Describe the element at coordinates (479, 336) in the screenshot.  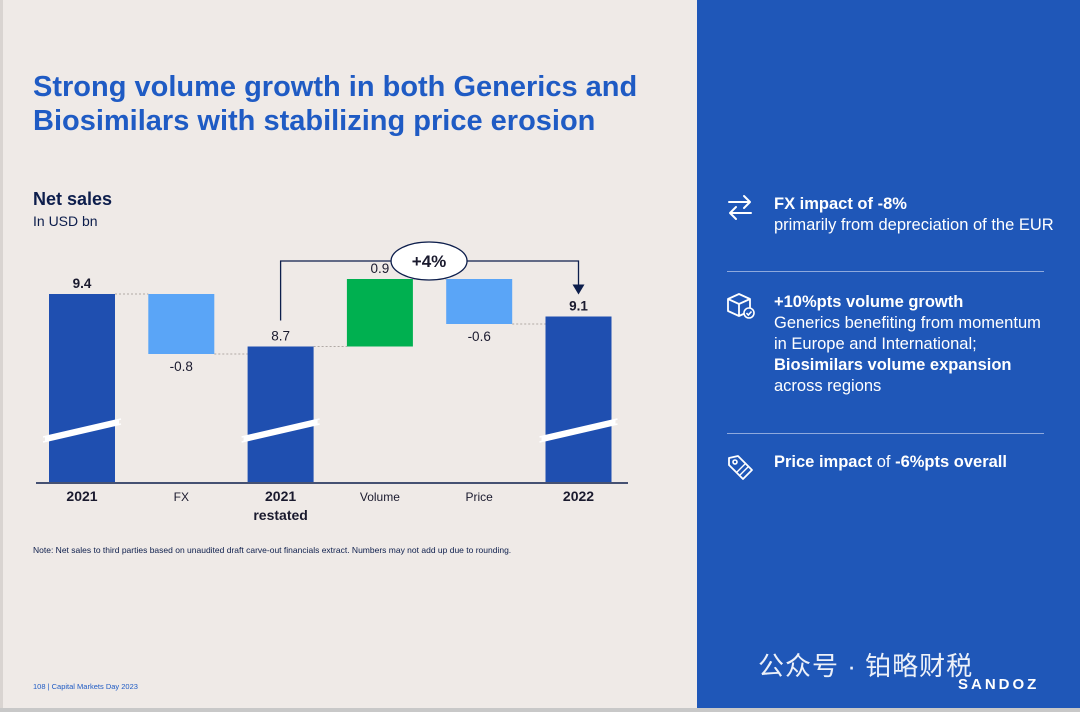
I see `data-label: -0.6` at that location.